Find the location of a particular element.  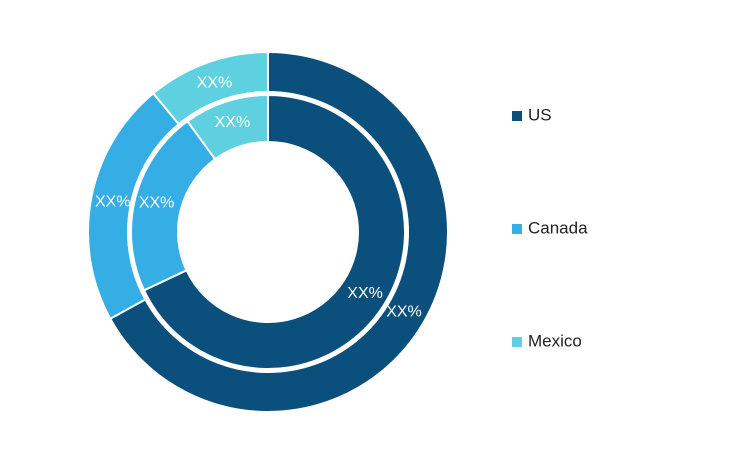

legend-label: Mexico is located at coordinates (555, 340).